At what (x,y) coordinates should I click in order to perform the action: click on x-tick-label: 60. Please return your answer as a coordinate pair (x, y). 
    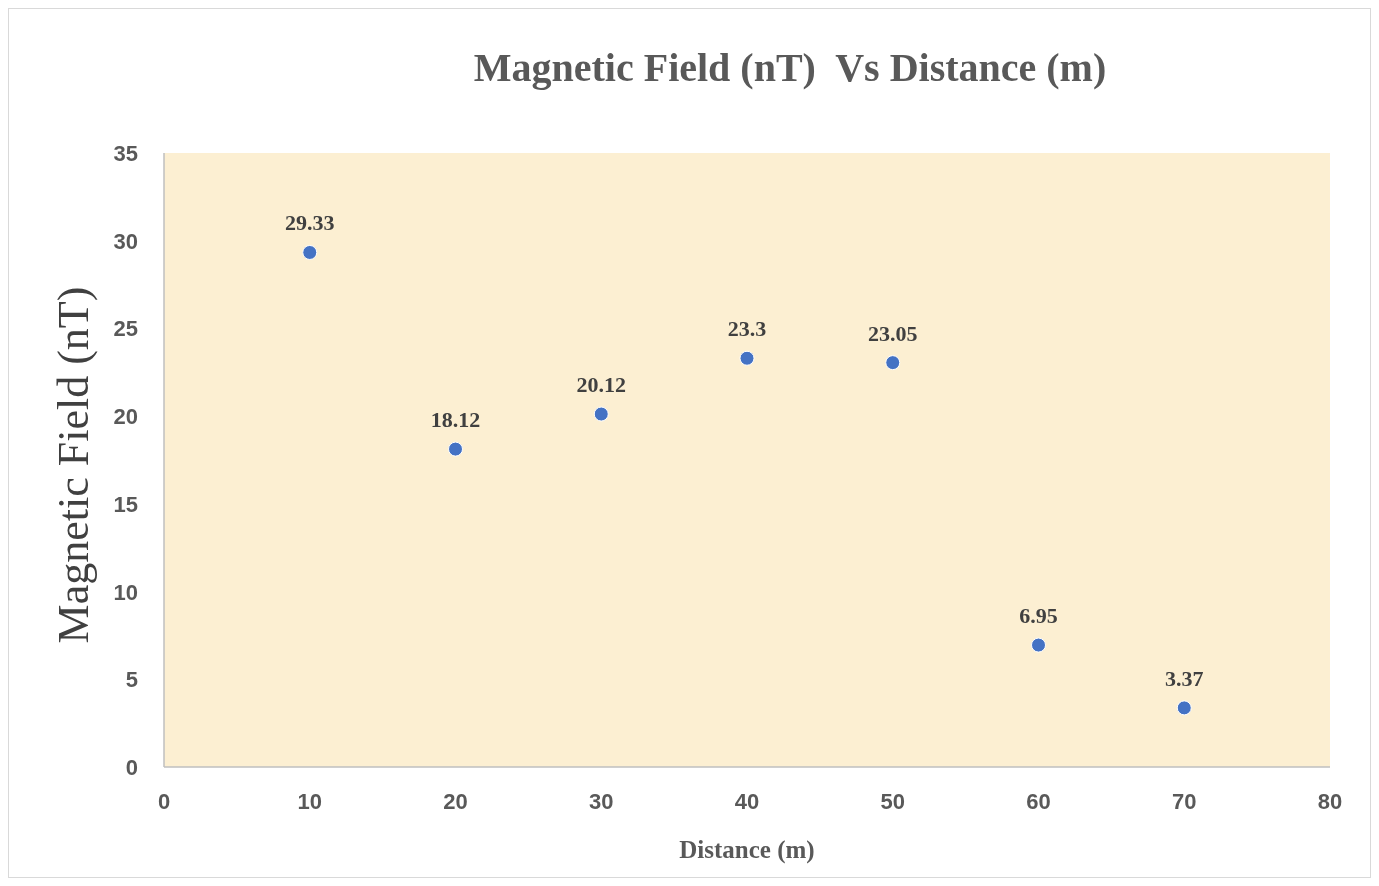
    Looking at the image, I should click on (1038, 801).